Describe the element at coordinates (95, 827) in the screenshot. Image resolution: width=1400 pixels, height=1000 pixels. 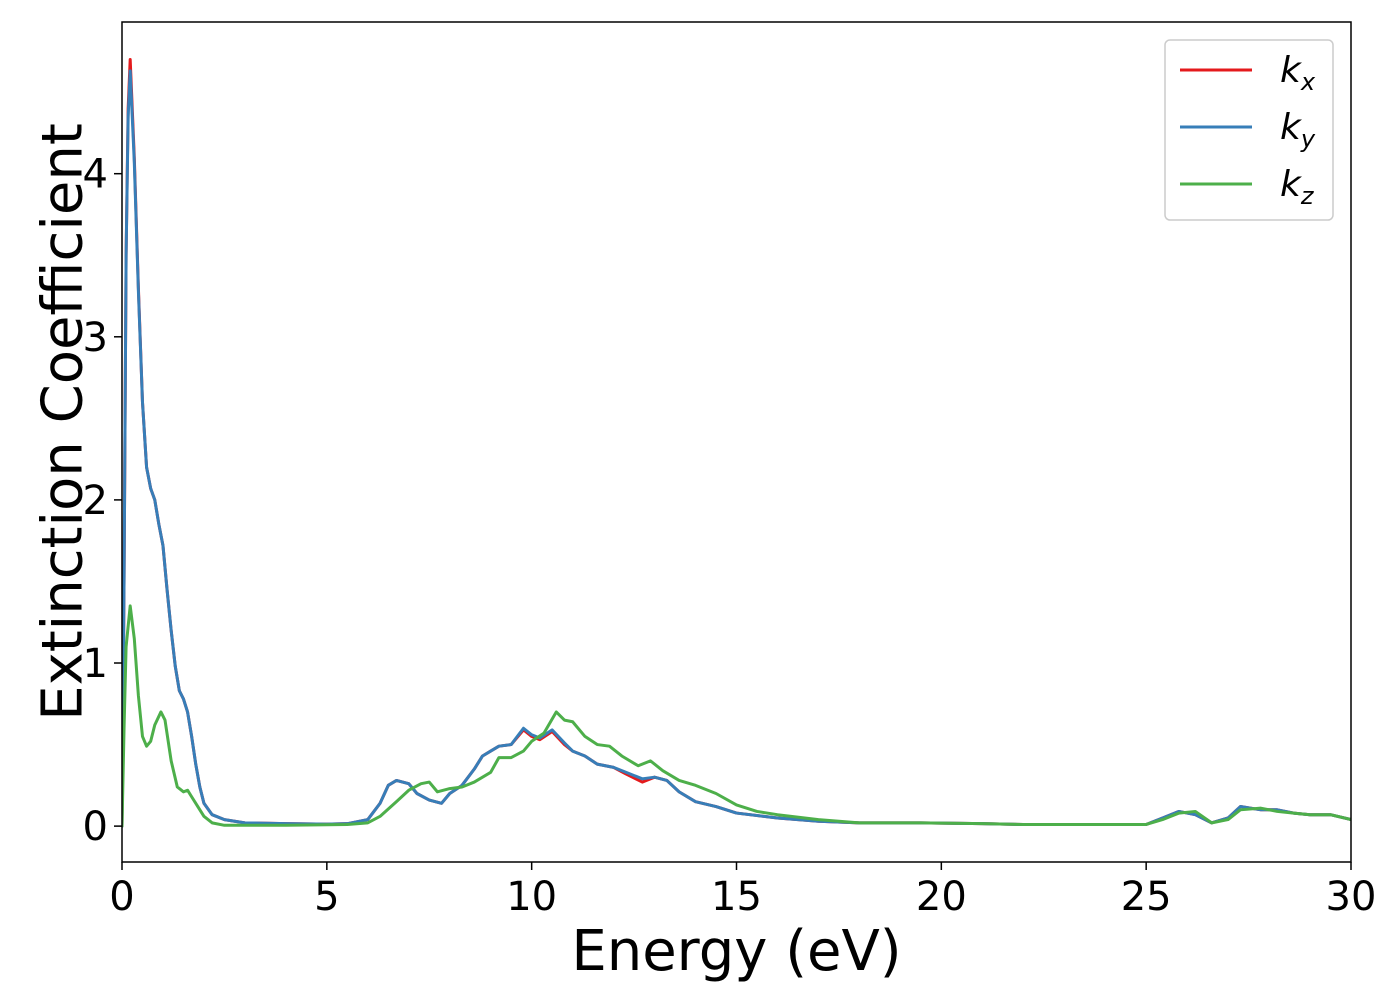
I see `y-tick-label: 0` at that location.